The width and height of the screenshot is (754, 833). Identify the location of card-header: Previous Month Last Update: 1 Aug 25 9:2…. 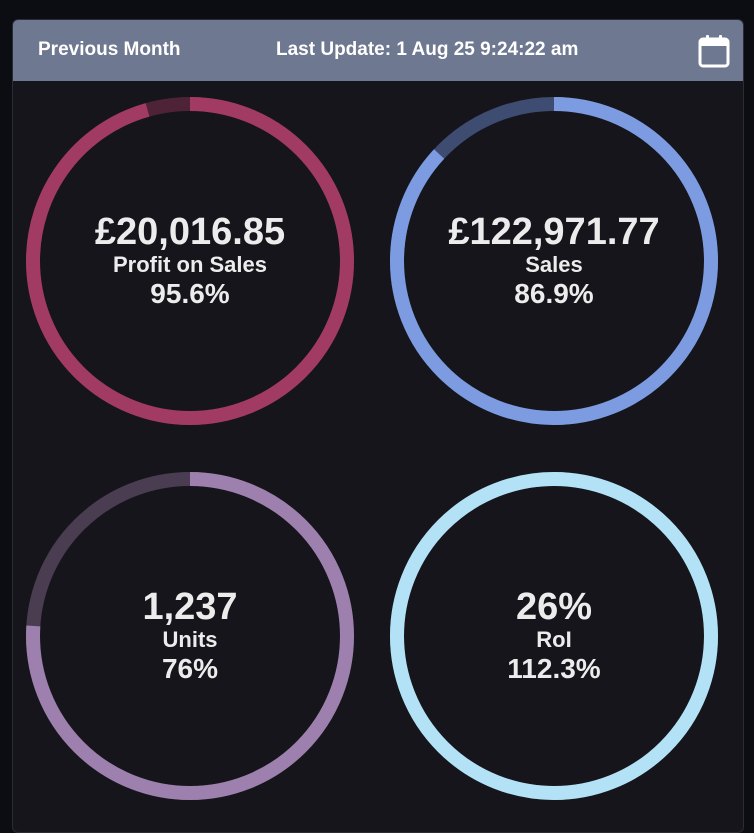
(378, 50).